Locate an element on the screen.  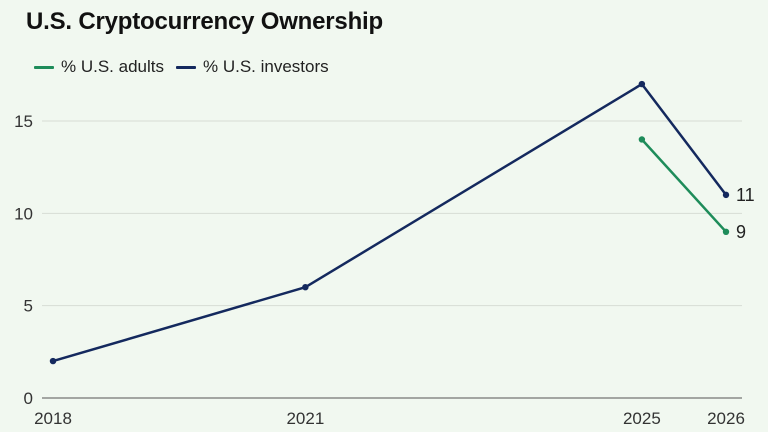
x-tick-label-2025: 2025 is located at coordinates (642, 418).